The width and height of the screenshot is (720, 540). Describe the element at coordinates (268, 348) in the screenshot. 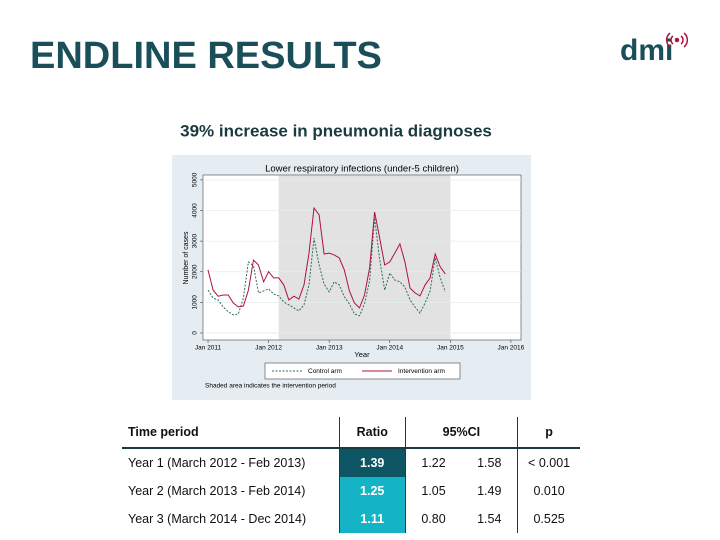

I see `x-tick-label: Jan 2012` at that location.